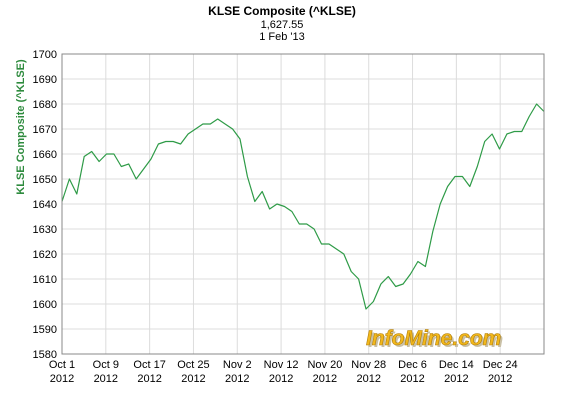  I want to click on y-tick-label: 1610, so click(45, 280).